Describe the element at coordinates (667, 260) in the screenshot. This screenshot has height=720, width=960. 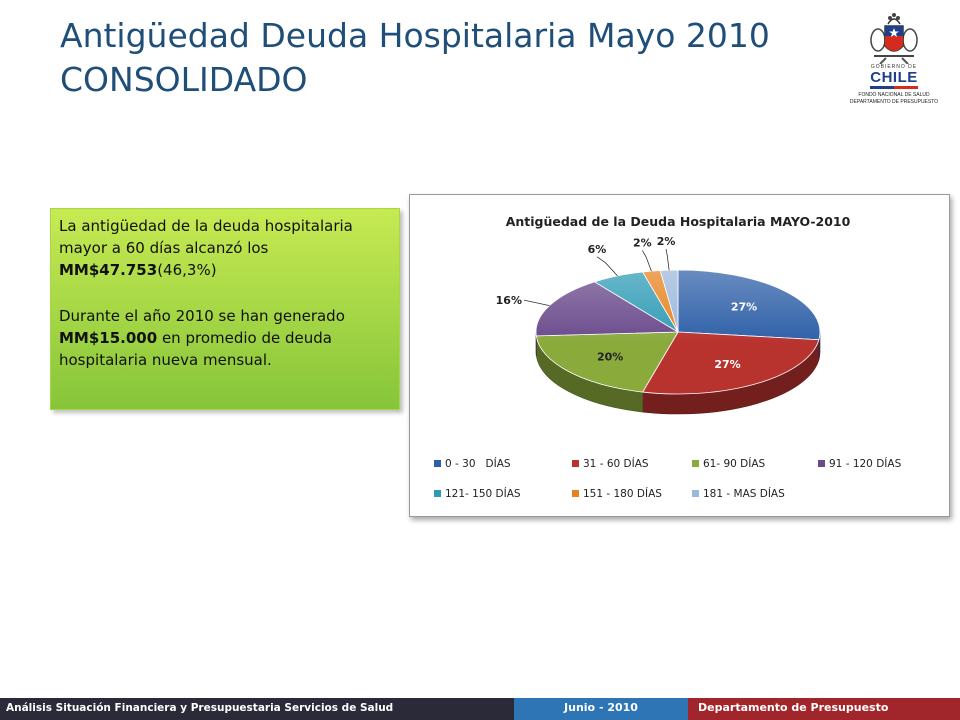
I see `pie-leader-181-mas-d-as` at that location.